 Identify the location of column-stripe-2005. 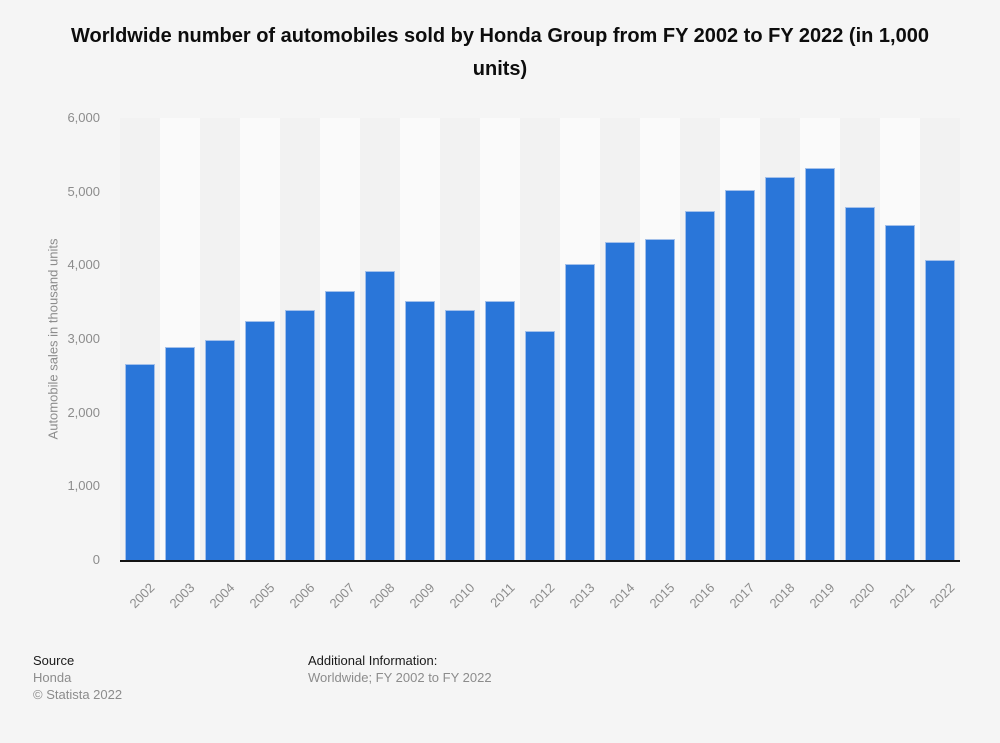
(260, 339).